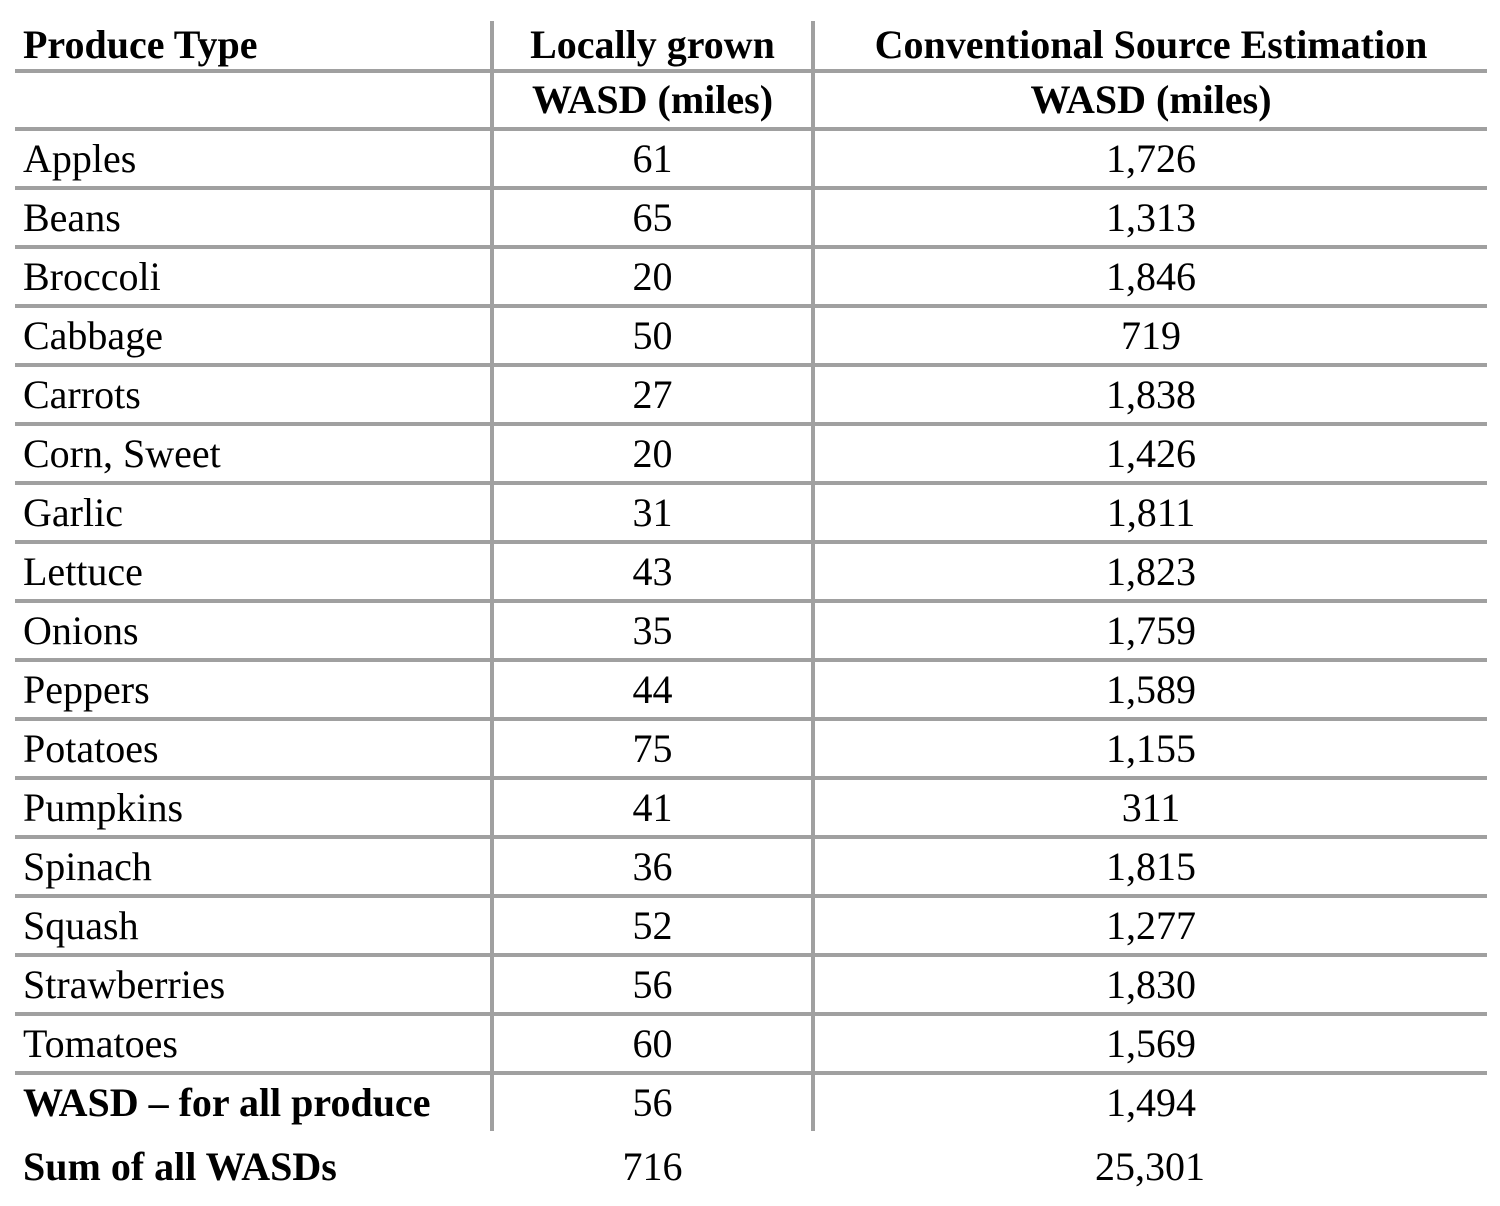  Describe the element at coordinates (651, 631) in the screenshot. I see `local-wasd-cell: 35` at that location.